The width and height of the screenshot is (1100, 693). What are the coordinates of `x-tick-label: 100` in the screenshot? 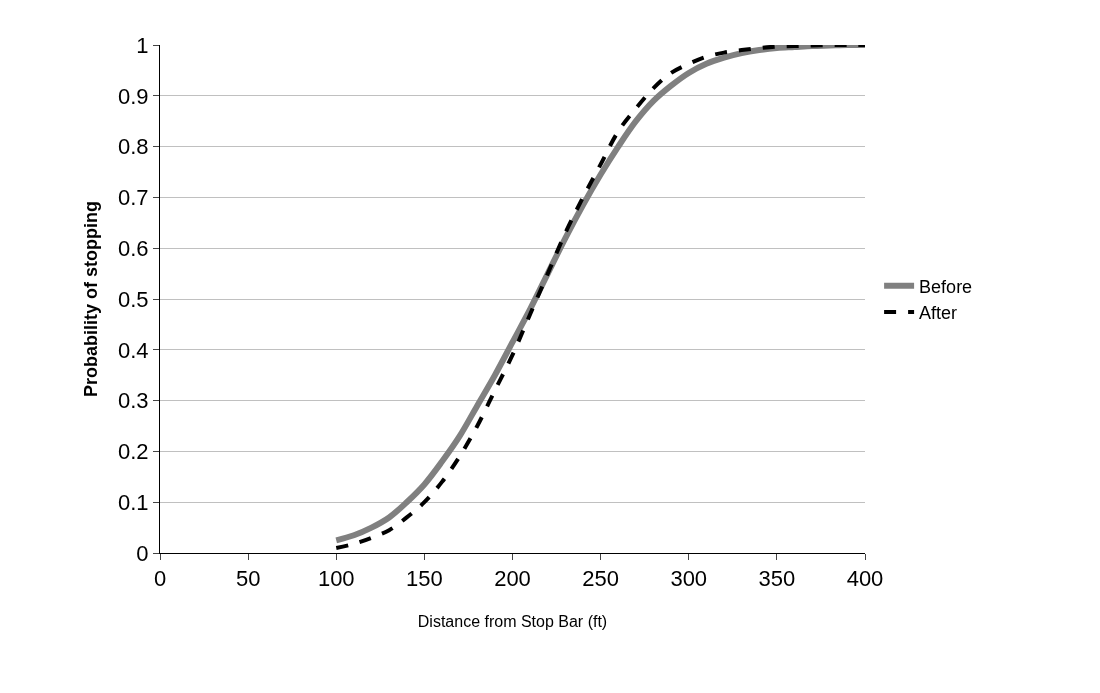 It's located at (336, 579).